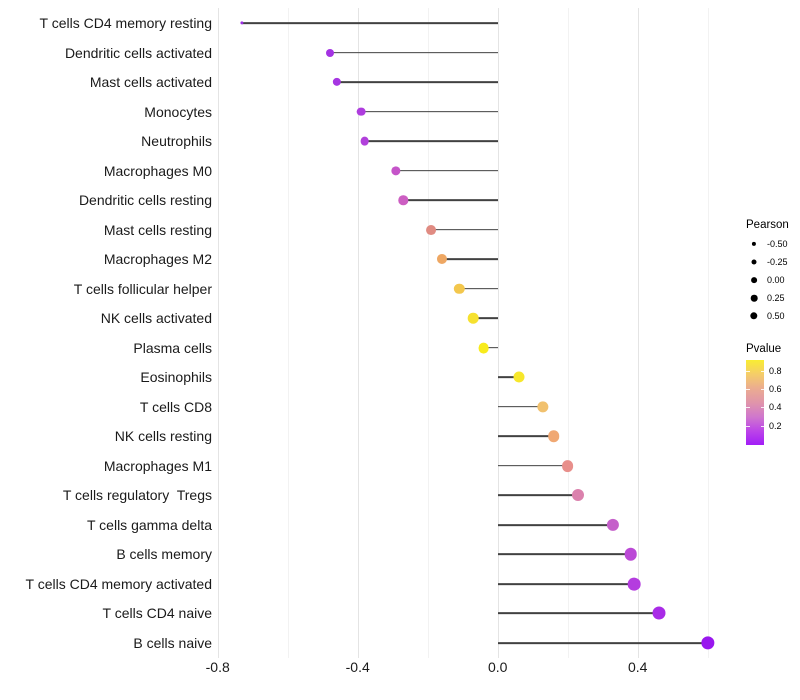 This screenshot has height=700, width=800. Describe the element at coordinates (775, 425) in the screenshot. I see `colorbar-tick-label: 0.2` at that location.